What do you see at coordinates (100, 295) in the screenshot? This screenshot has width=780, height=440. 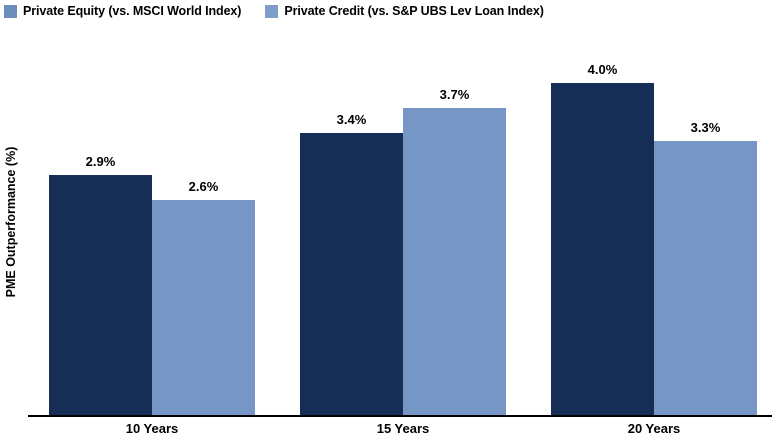 I see `bar-private-equity-10-years` at bounding box center [100, 295].